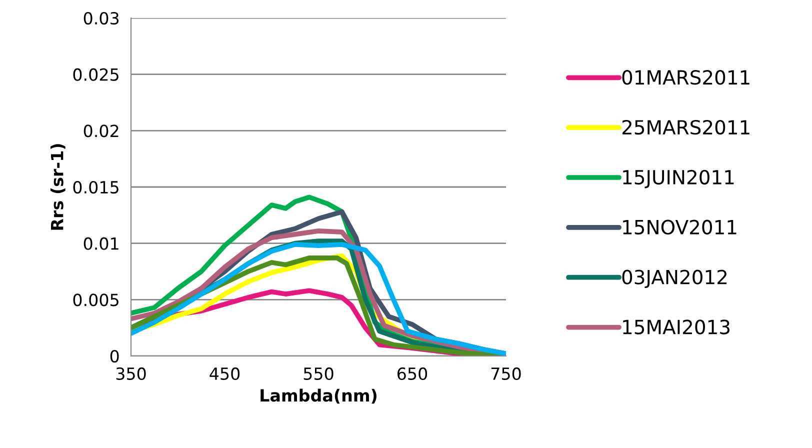 This screenshot has height=448, width=812. What do you see at coordinates (95, 74) in the screenshot?
I see `y-tick-label: 0.025` at bounding box center [95, 74].